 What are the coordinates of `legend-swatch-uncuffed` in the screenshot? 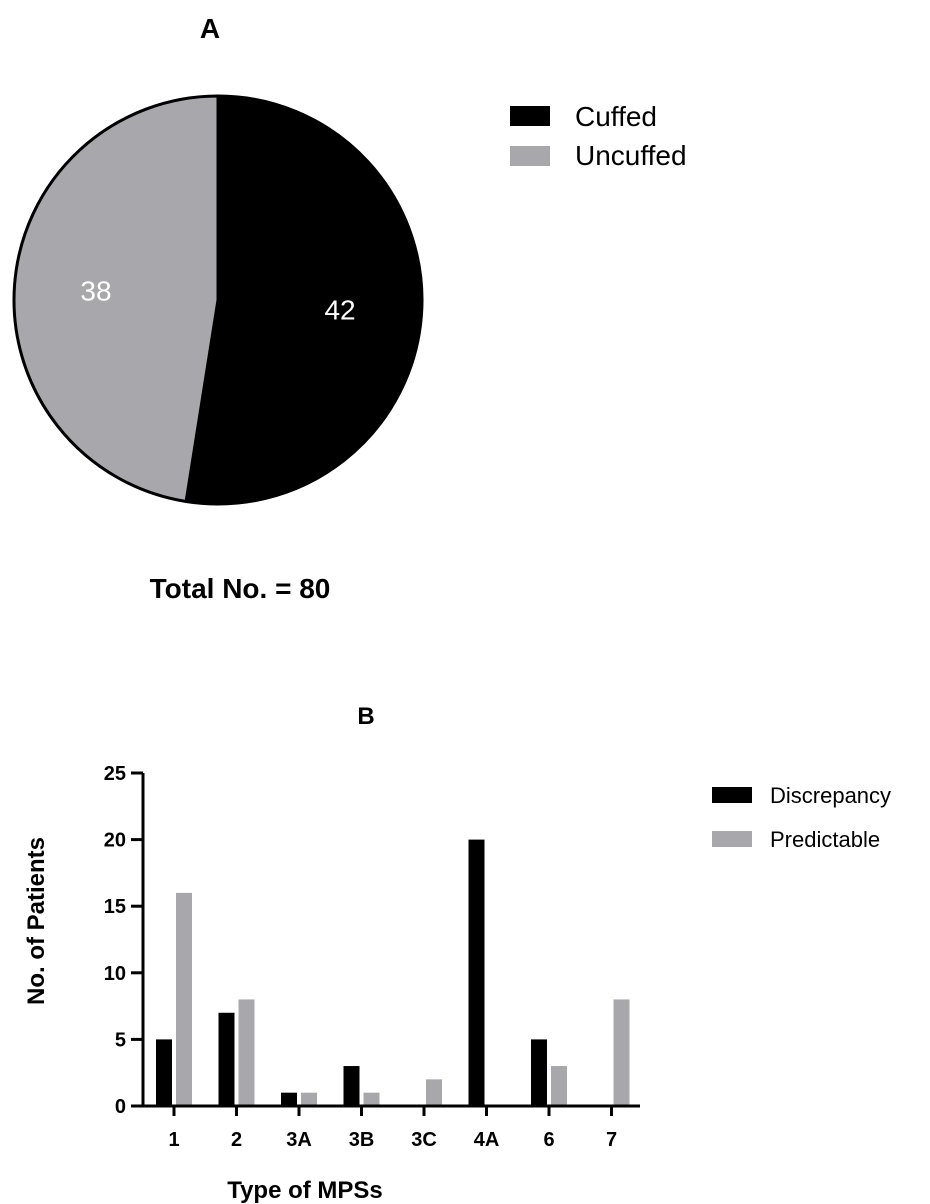 It's located at (530, 156).